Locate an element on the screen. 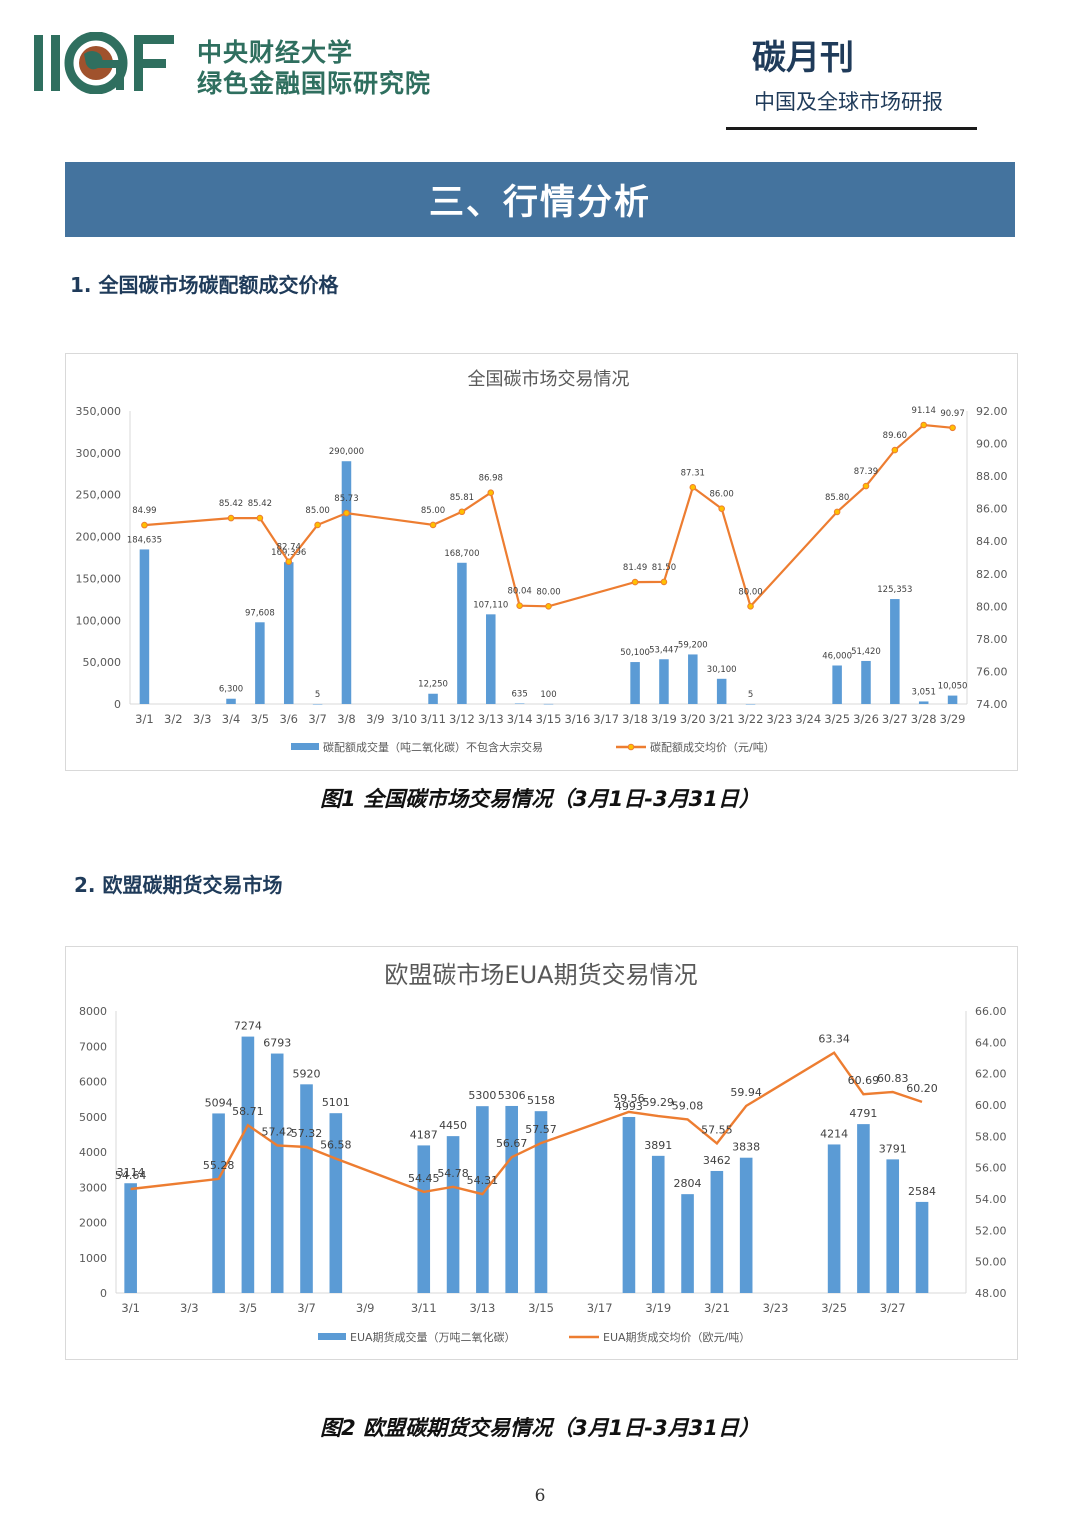  chart2-price-label: 54.45 is located at coordinates (424, 1178).